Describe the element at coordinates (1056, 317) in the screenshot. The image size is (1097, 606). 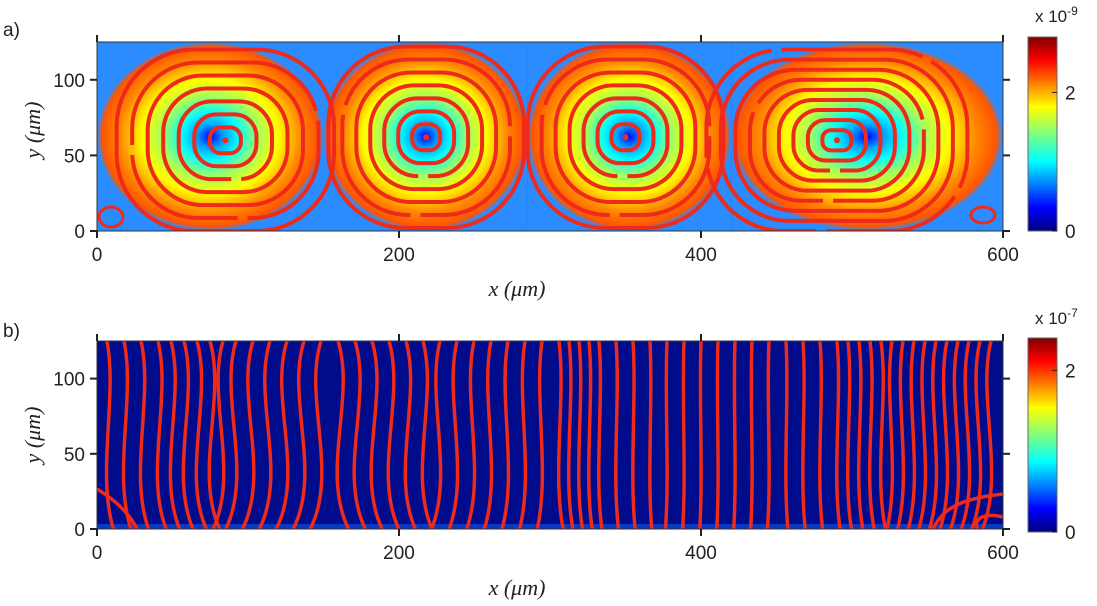
I see `panel-b-colorbar-multiplier: x 10-7` at that location.